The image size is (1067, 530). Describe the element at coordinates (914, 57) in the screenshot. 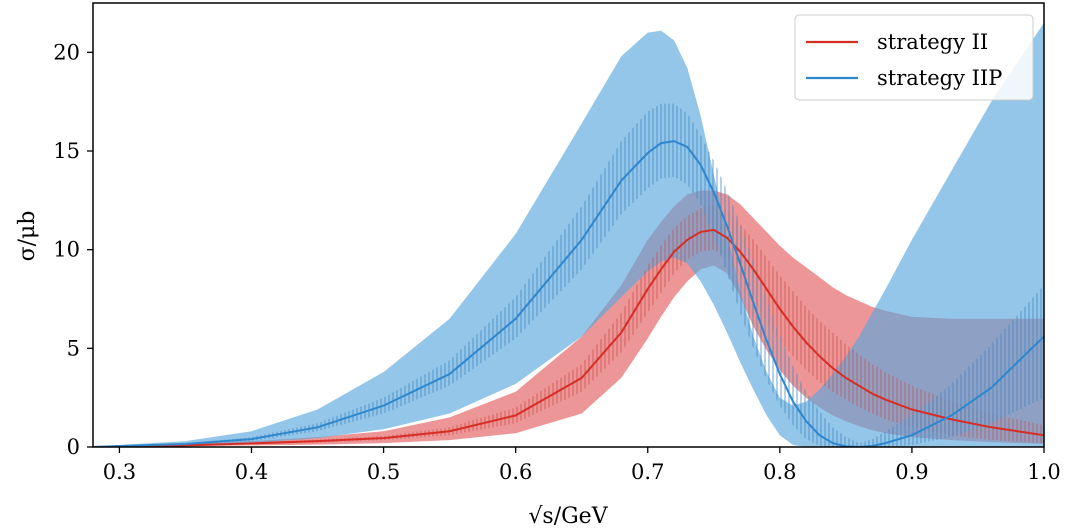

I see `legend: strategy II strategy IIP` at that location.